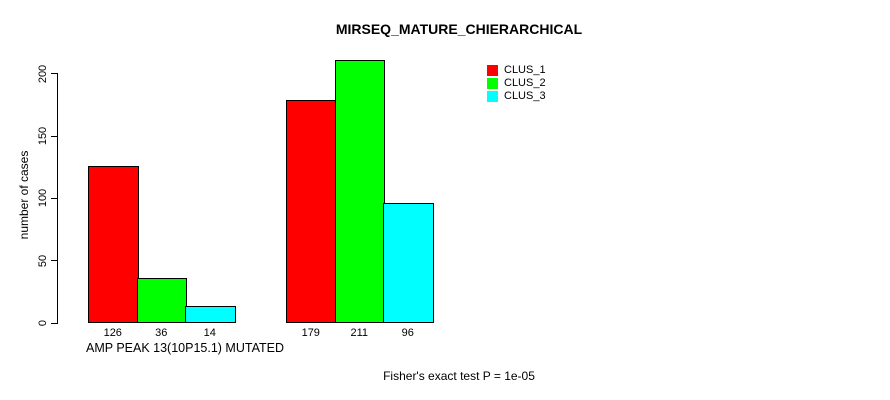 This screenshot has height=400, width=890. Describe the element at coordinates (43, 73) in the screenshot. I see `y-tick-label: 200` at that location.